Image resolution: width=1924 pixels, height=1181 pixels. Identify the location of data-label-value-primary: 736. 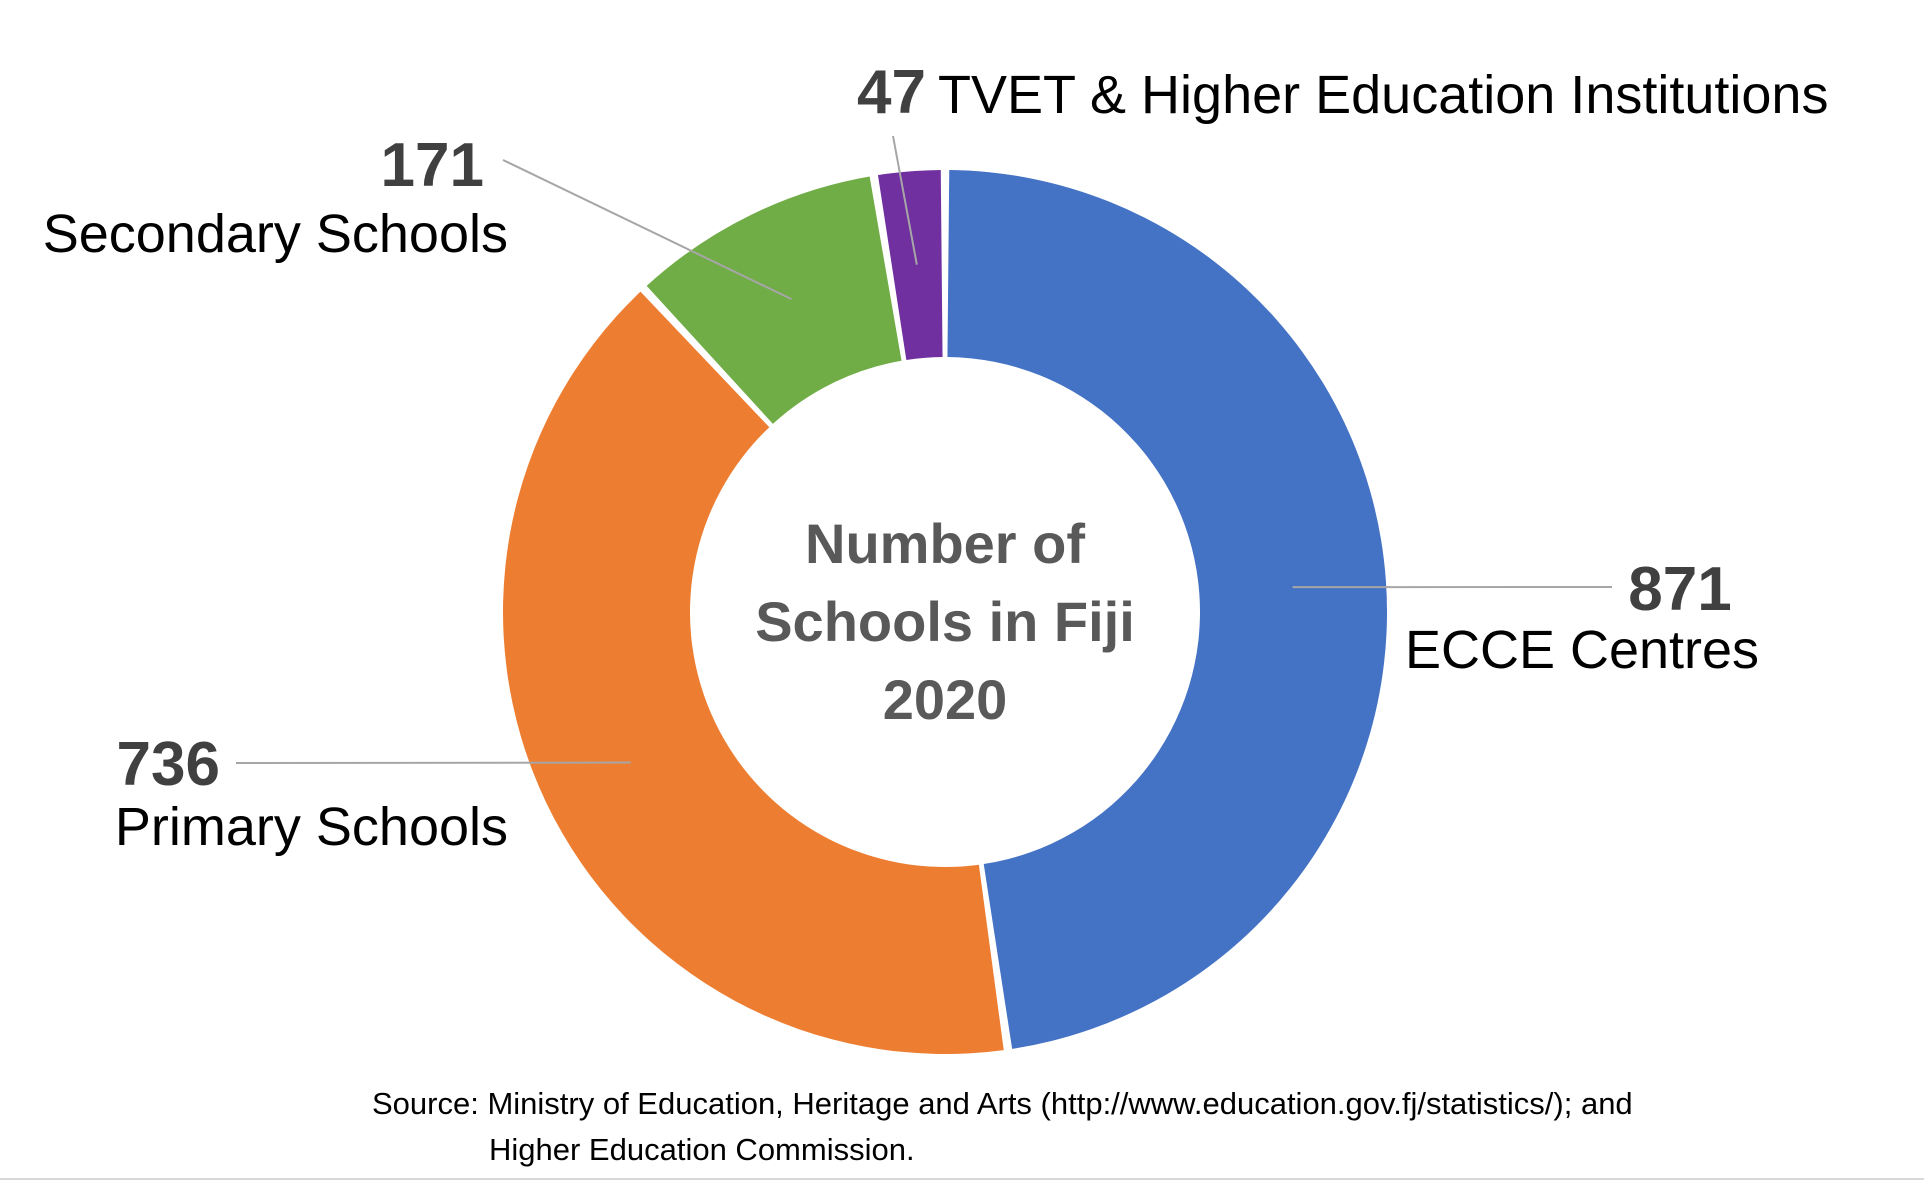
(168, 764).